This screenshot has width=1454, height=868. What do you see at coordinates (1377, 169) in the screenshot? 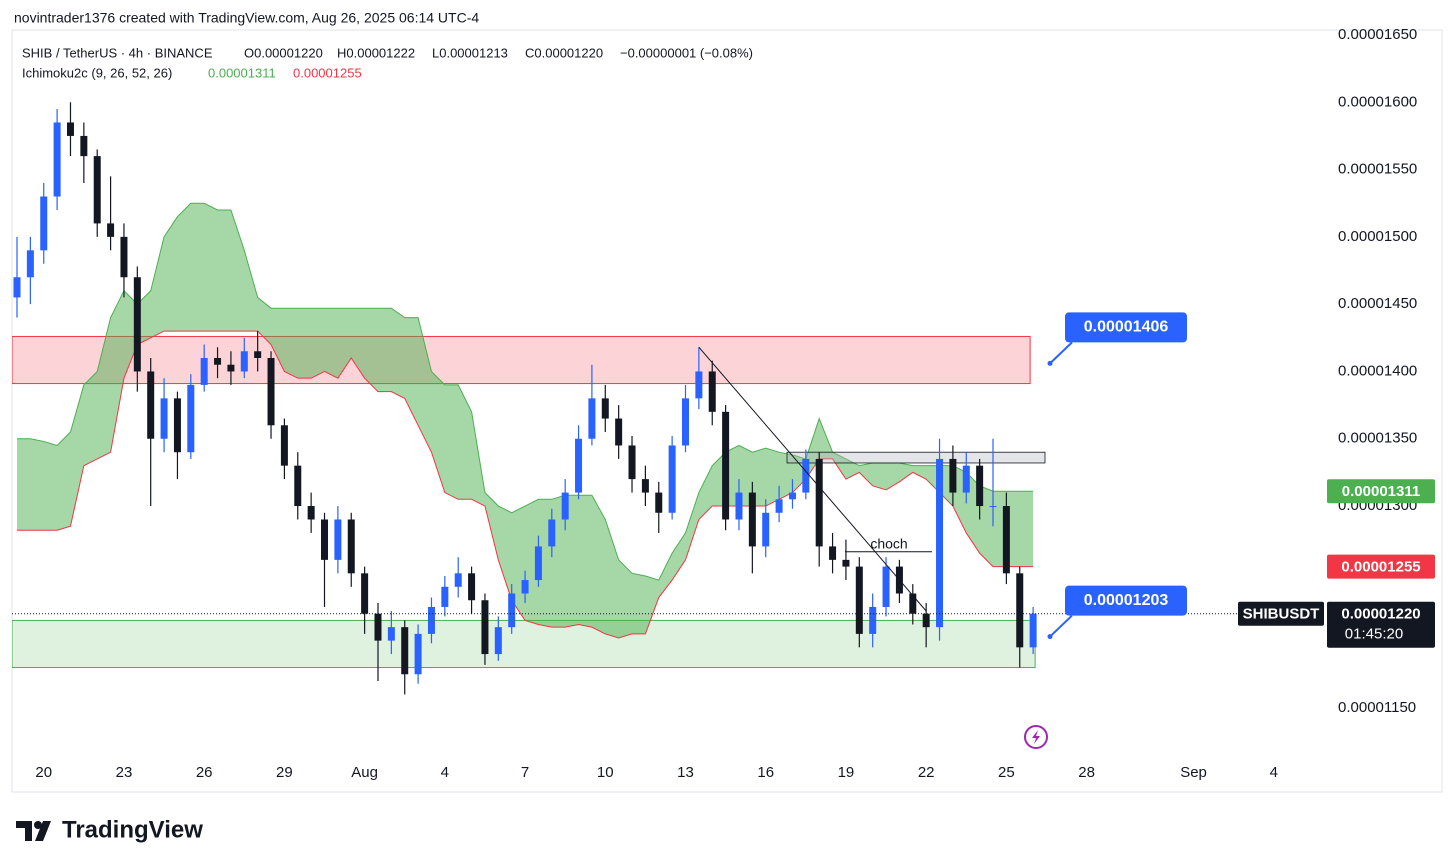
I see `y-tick-label: 0.00001550` at bounding box center [1377, 169].